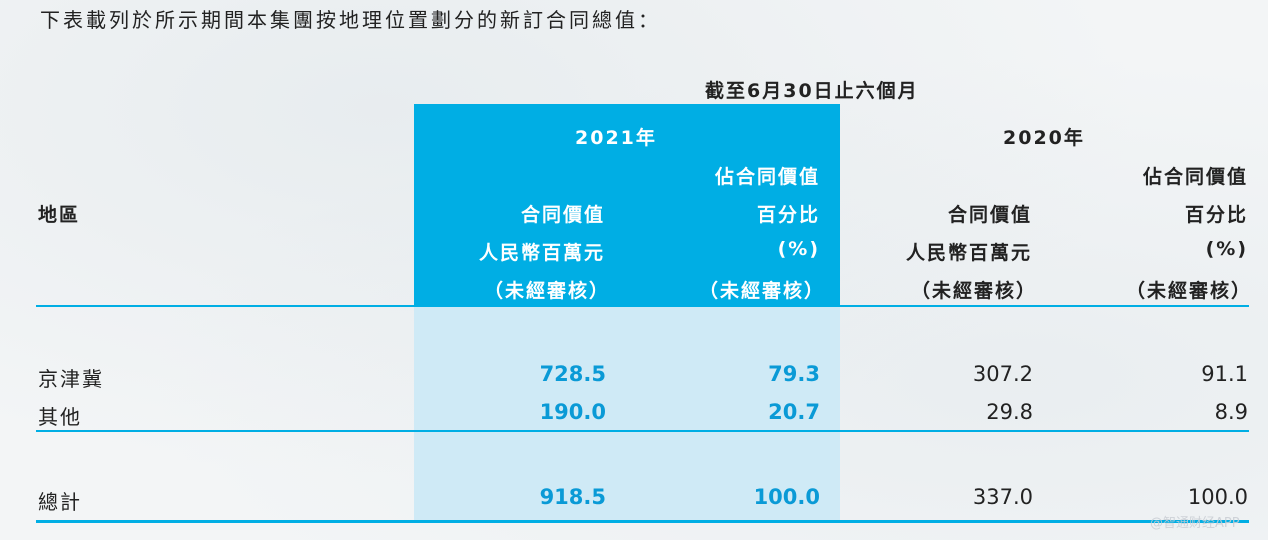  What do you see at coordinates (1195, 177) in the screenshot?
I see `share-2020-l1: 佔合同價值` at bounding box center [1195, 177].